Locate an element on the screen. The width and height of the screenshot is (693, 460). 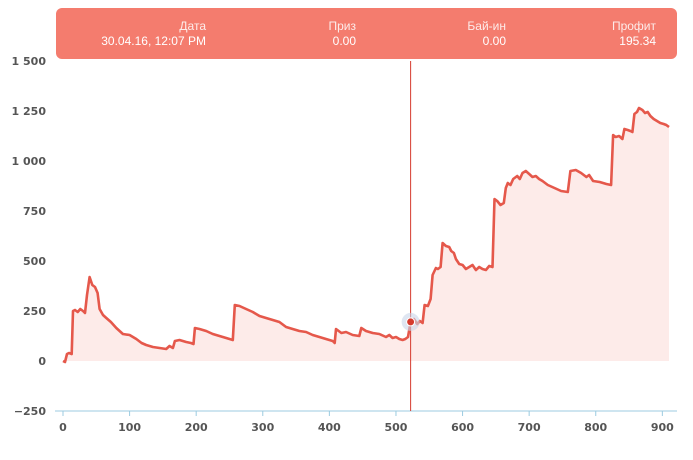
y-tick-label: 0 is located at coordinates (42, 361).